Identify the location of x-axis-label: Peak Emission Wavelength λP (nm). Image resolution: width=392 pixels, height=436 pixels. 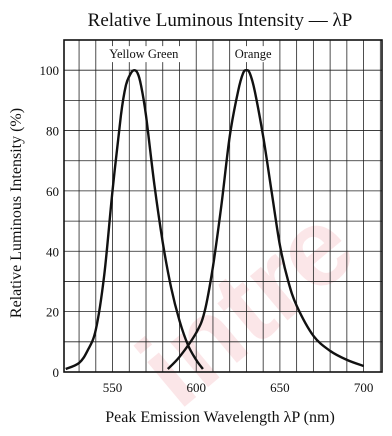
(220, 417).